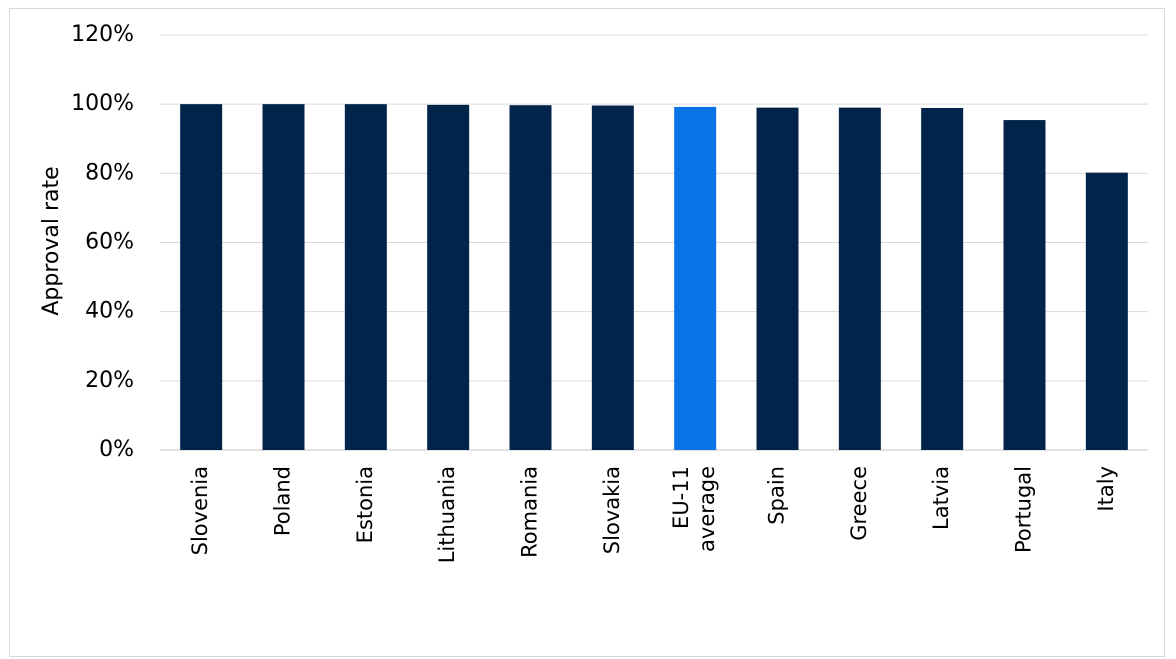 Image resolution: width=1176 pixels, height=659 pixels. Describe the element at coordinates (283, 501) in the screenshot. I see `x-category-label: Poland` at that location.